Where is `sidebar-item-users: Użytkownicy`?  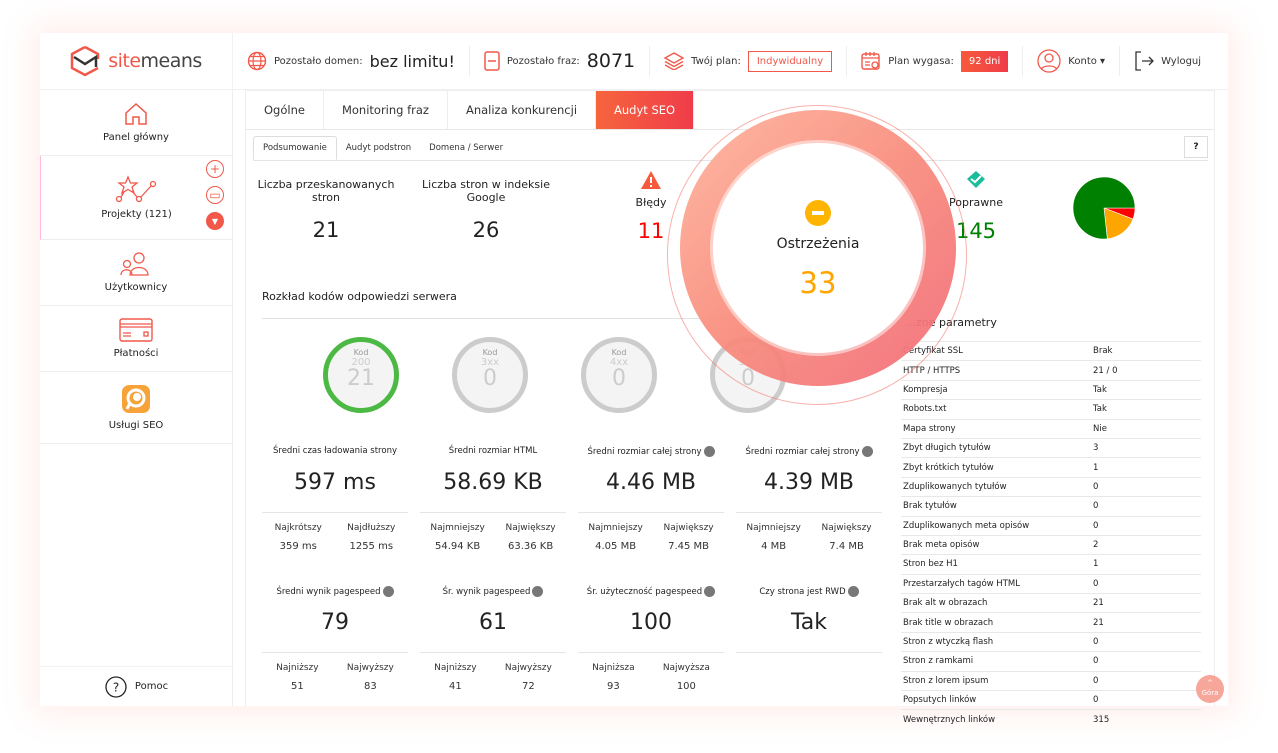 sidebar-item-users: Użytkownicy is located at coordinates (136, 273).